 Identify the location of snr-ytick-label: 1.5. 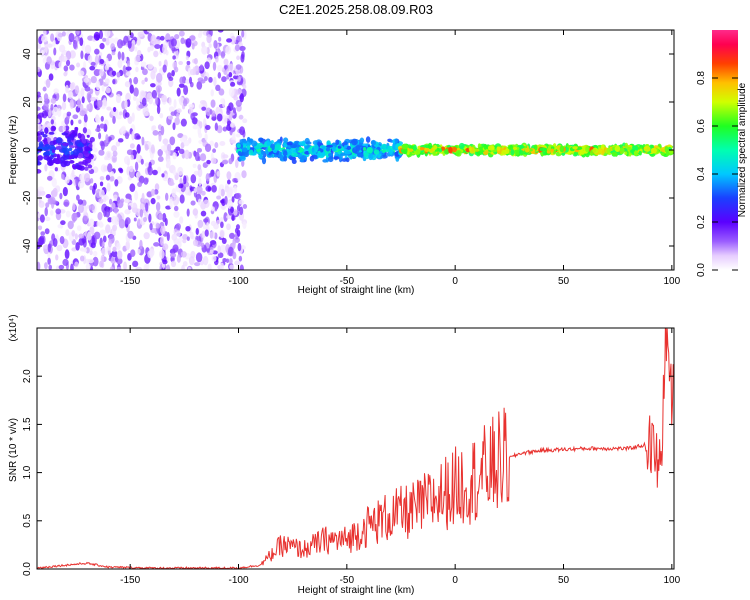
(27, 424).